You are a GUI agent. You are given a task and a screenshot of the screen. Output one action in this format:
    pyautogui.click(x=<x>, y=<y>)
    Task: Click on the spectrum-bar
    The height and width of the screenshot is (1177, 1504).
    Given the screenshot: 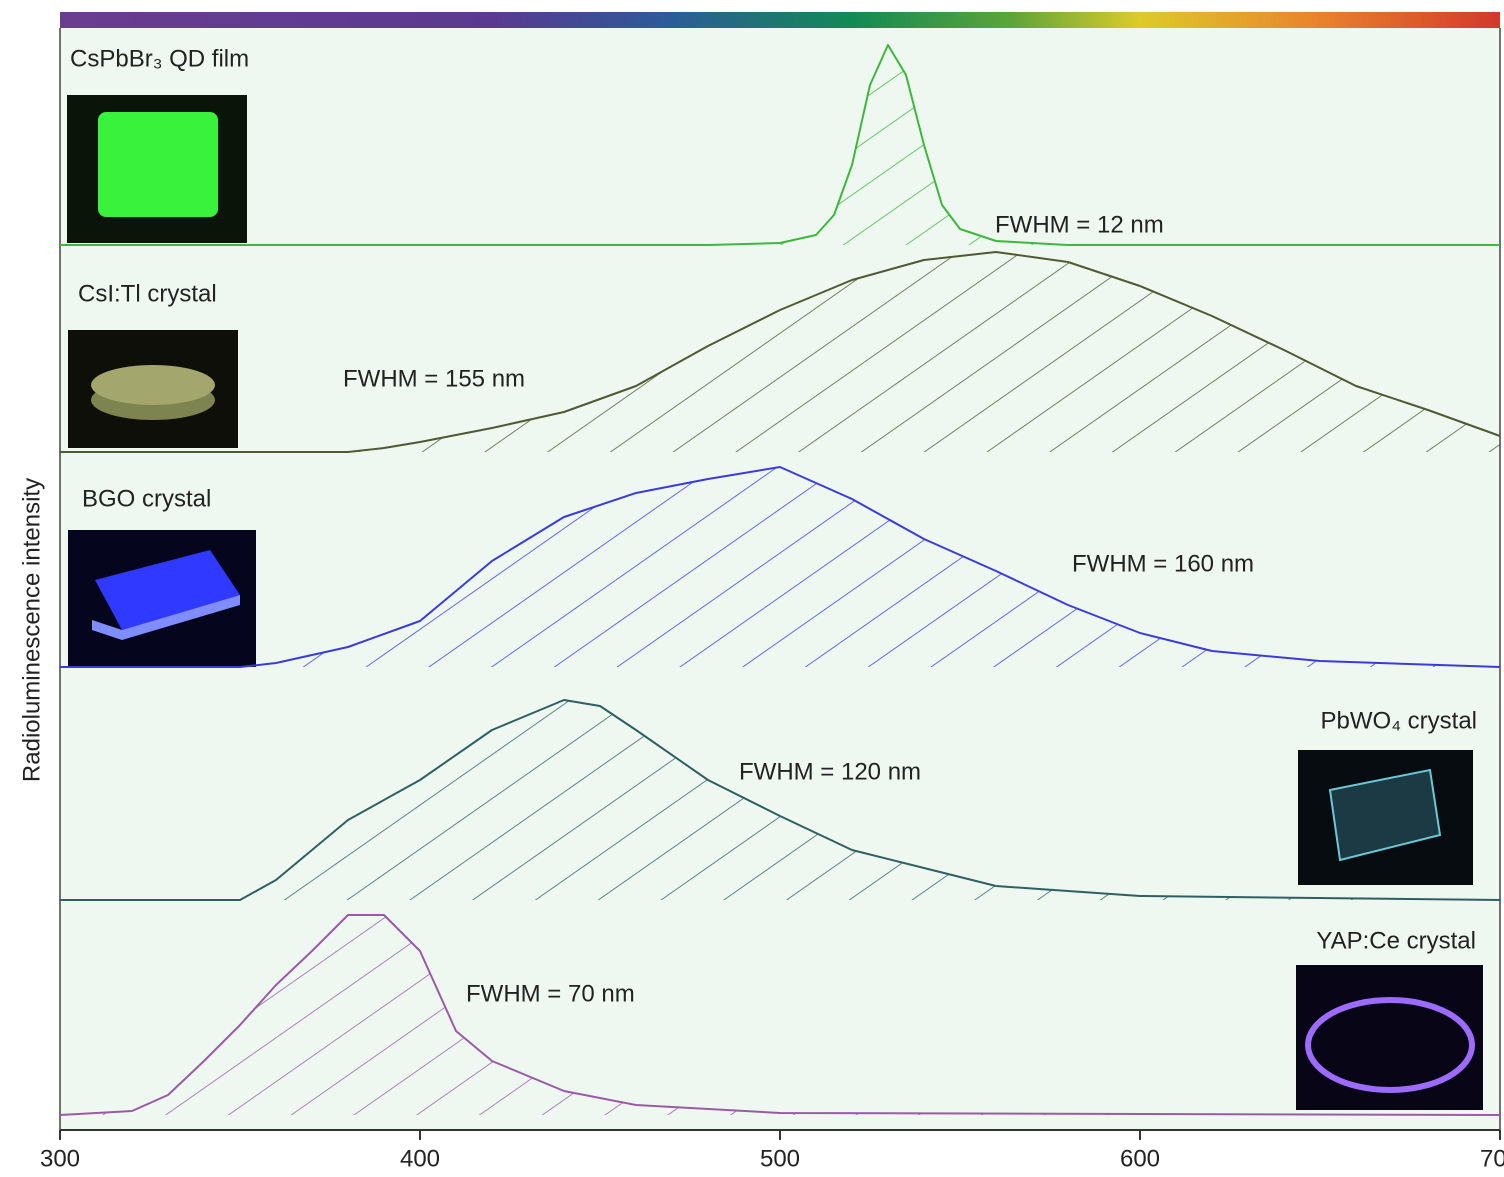 What is the action you would take?
    pyautogui.click(x=780, y=20)
    